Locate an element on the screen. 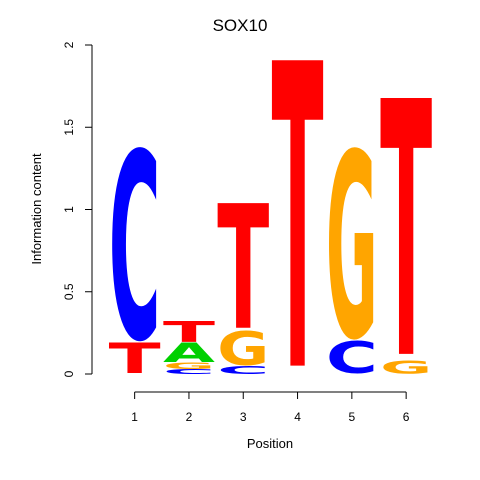 The width and height of the screenshot is (480, 480). logo-letter-A: A is located at coordinates (189, 353).